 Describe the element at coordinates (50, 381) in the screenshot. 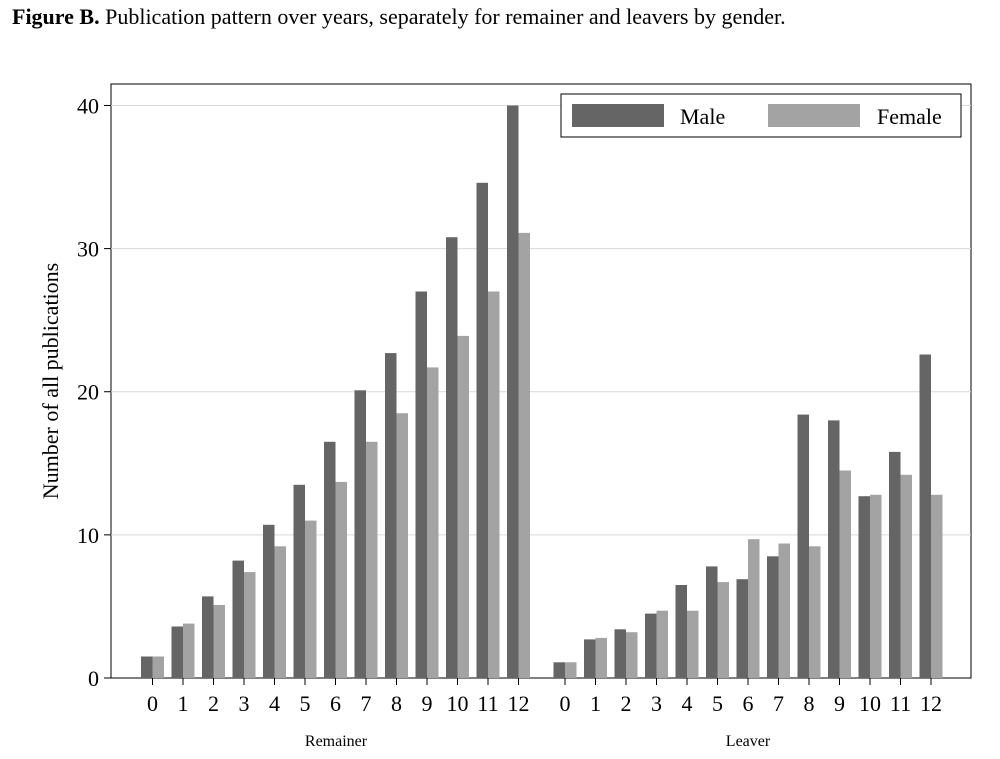

I see `y-axis-label: Number of all publications` at that location.